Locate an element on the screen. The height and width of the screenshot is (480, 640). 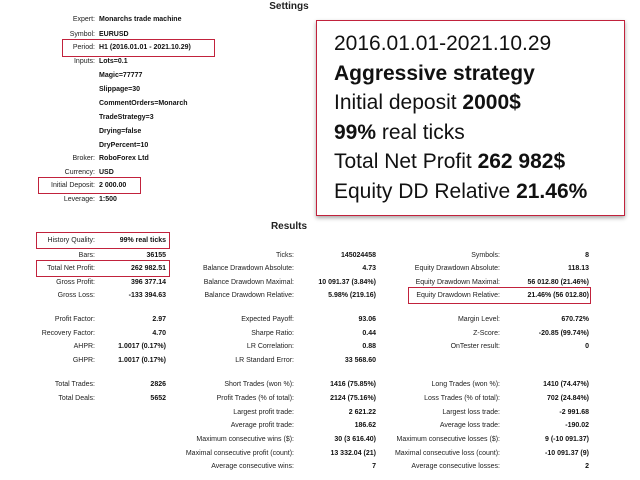
settings-value-slippage: Slippage=30 is located at coordinates (120, 89).